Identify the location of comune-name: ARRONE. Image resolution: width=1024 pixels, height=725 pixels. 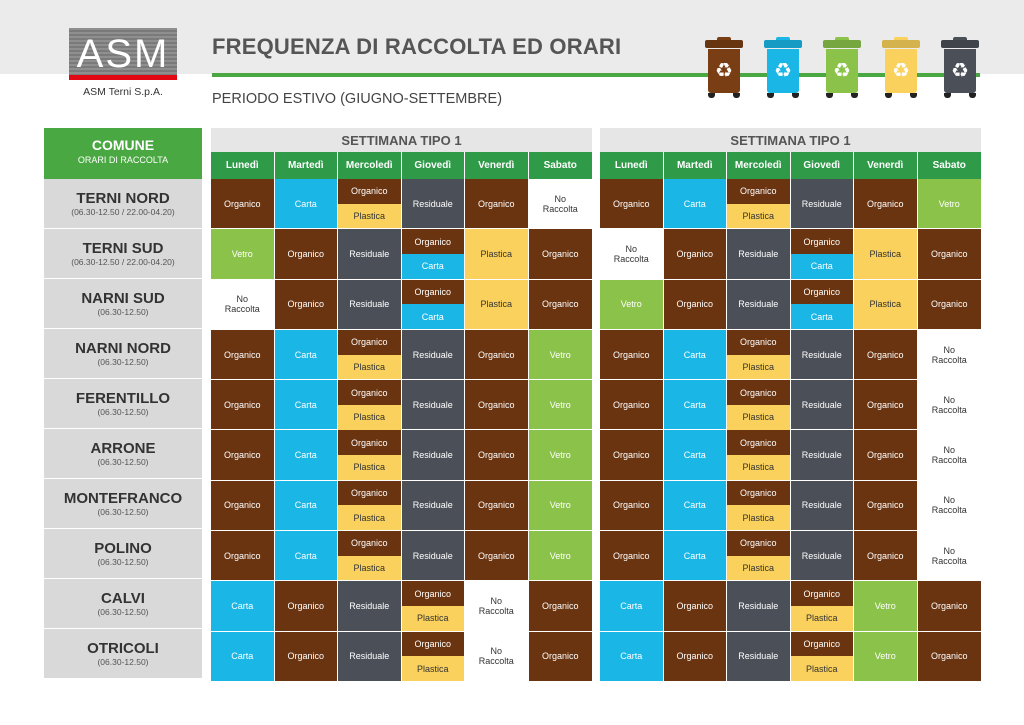
(123, 448).